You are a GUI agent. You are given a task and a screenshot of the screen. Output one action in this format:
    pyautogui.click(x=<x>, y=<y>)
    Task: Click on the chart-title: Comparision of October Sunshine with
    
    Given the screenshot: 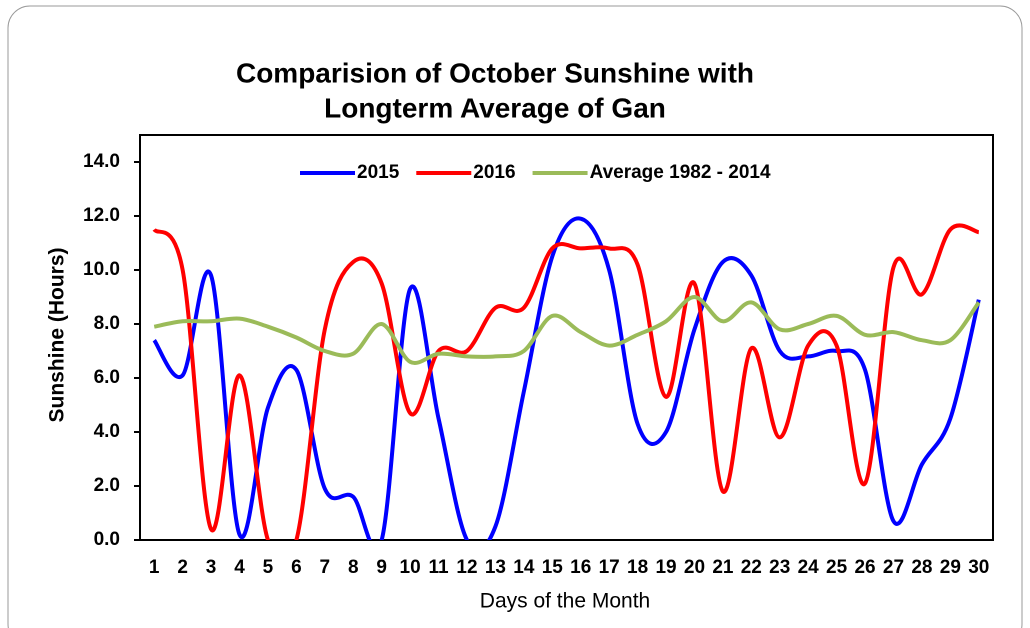 What is the action you would take?
    pyautogui.click(x=495, y=72)
    